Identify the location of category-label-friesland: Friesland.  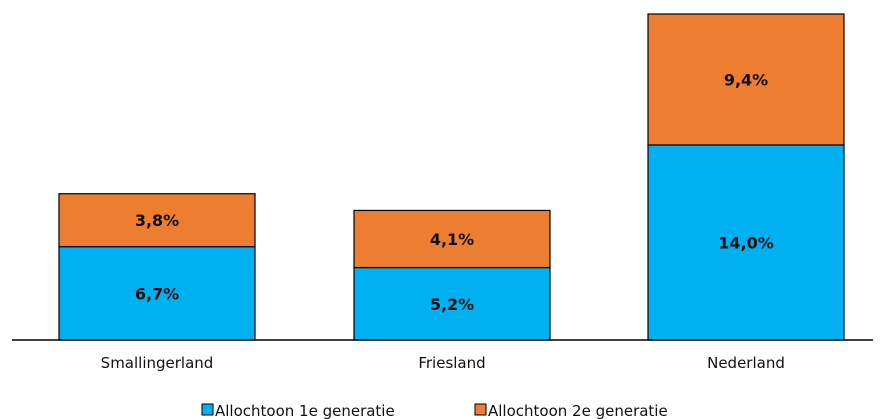
(451, 363).